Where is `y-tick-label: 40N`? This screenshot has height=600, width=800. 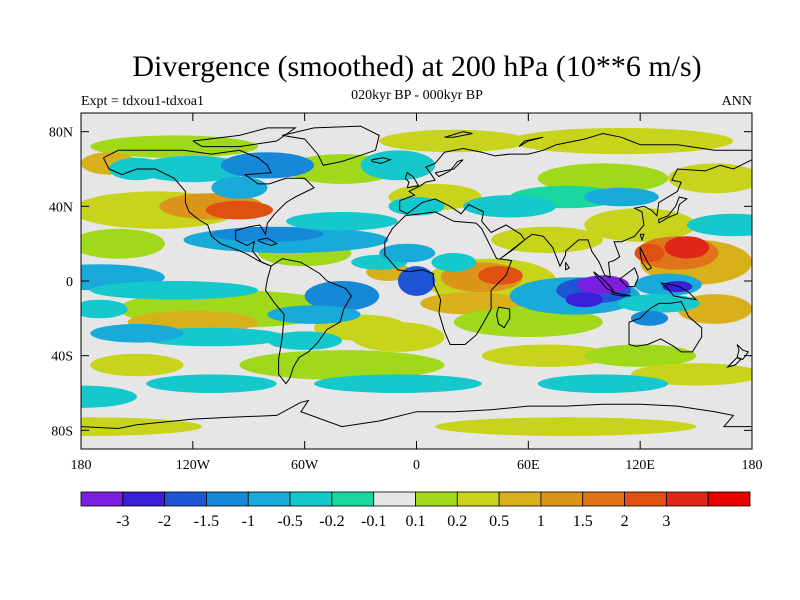
y-tick-label: 40N is located at coordinates (61, 207).